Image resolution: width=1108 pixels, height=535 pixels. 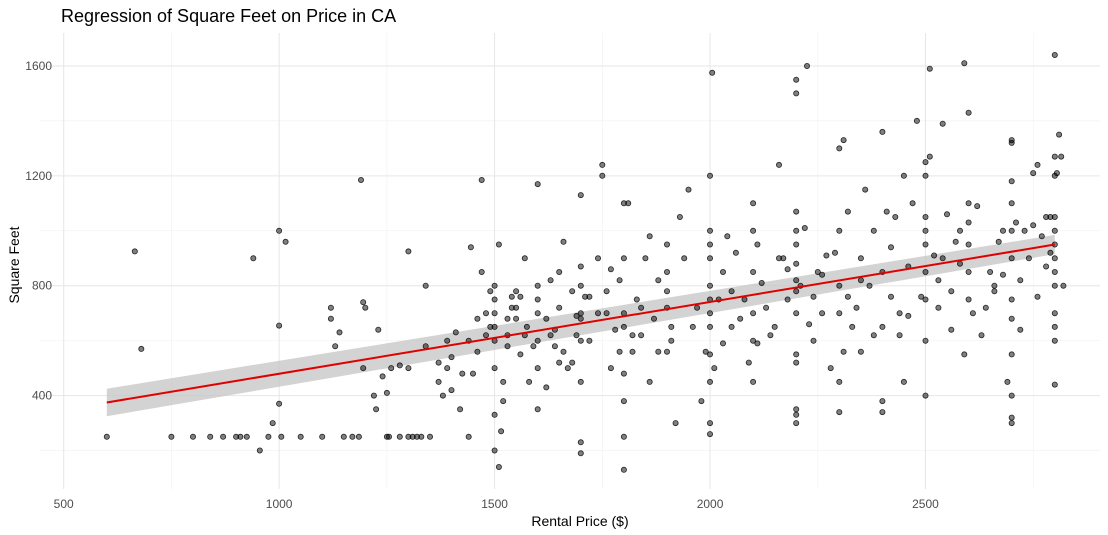 What do you see at coordinates (42, 286) in the screenshot?
I see `y-tick-label: 800` at bounding box center [42, 286].